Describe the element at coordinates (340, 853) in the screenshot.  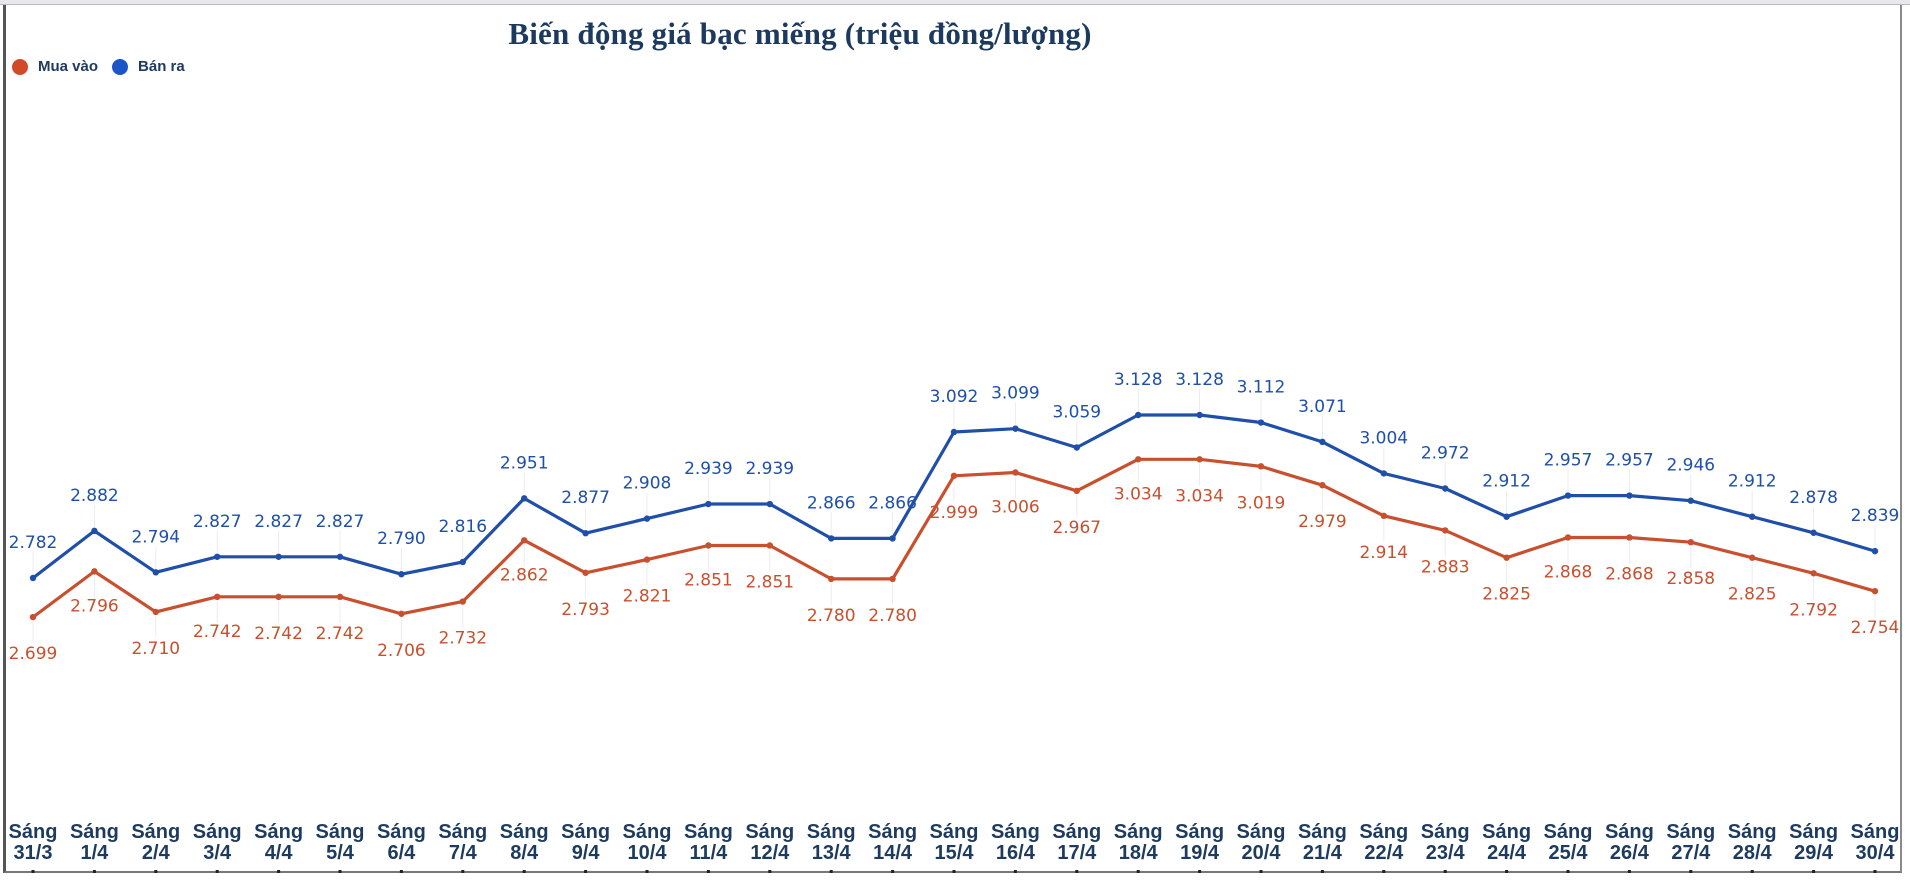
I see `x-tick-label: 5/4` at that location.